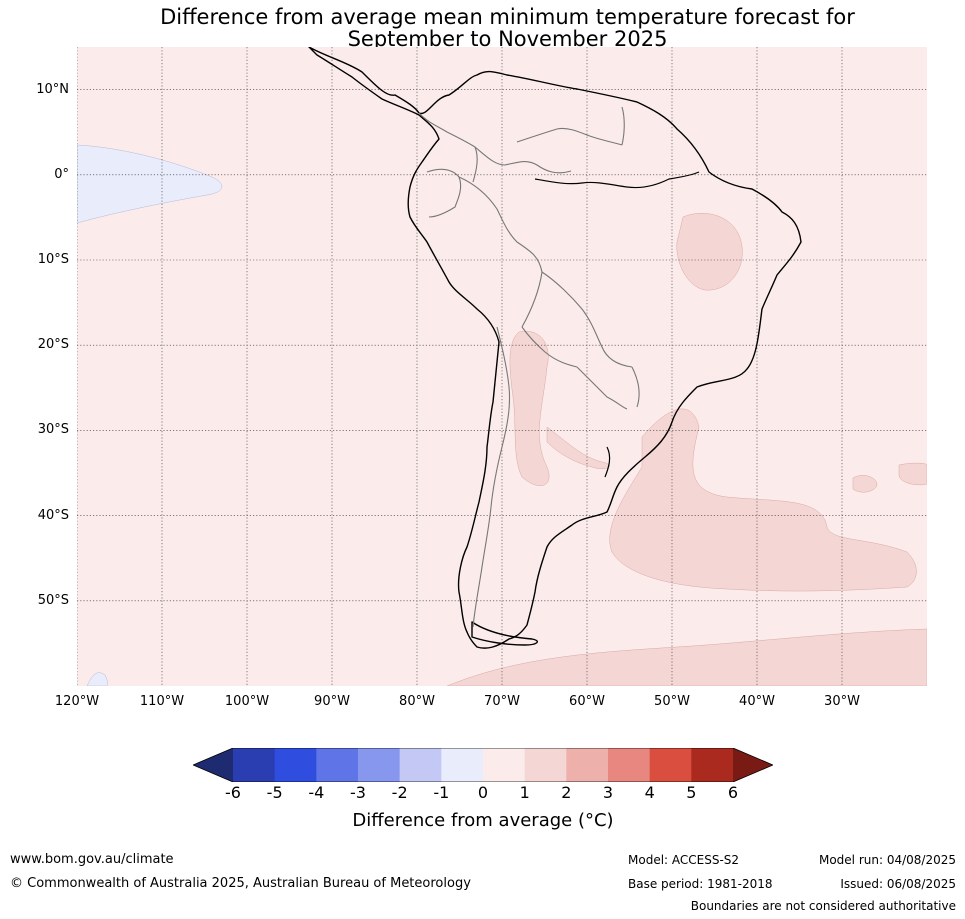  What do you see at coordinates (566, 792) in the screenshot?
I see `colorbar-tick-label: 2` at bounding box center [566, 792].